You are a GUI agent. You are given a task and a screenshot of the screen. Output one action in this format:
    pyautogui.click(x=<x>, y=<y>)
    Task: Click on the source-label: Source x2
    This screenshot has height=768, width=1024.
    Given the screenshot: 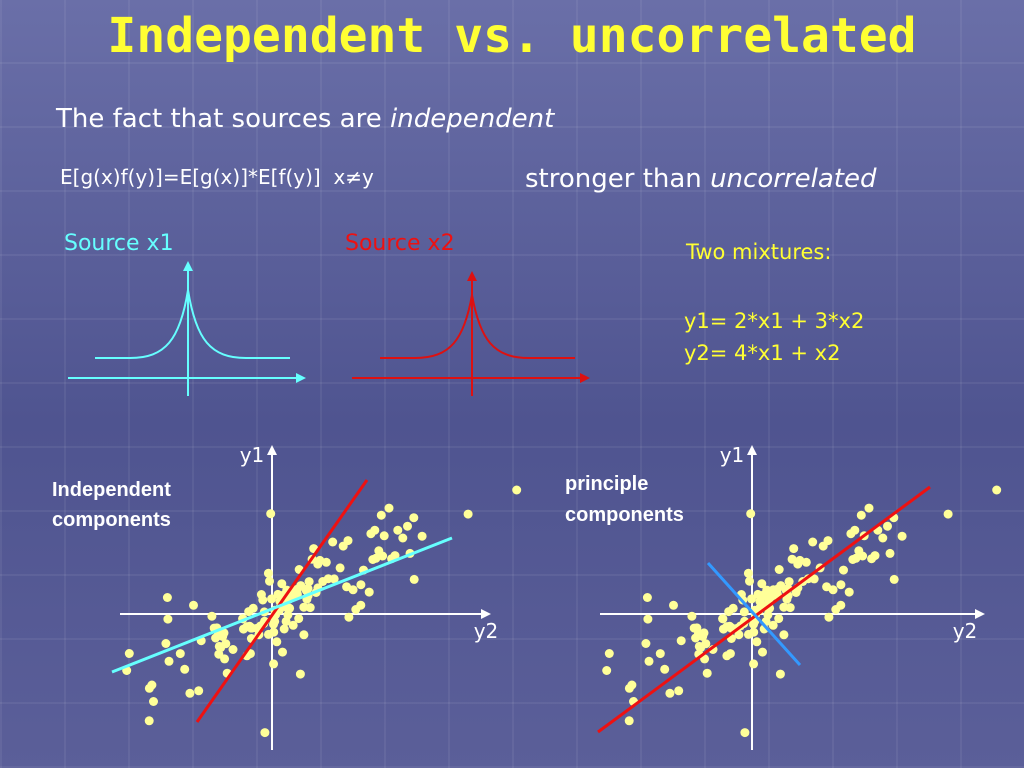 What is the action you would take?
    pyautogui.click(x=400, y=243)
    